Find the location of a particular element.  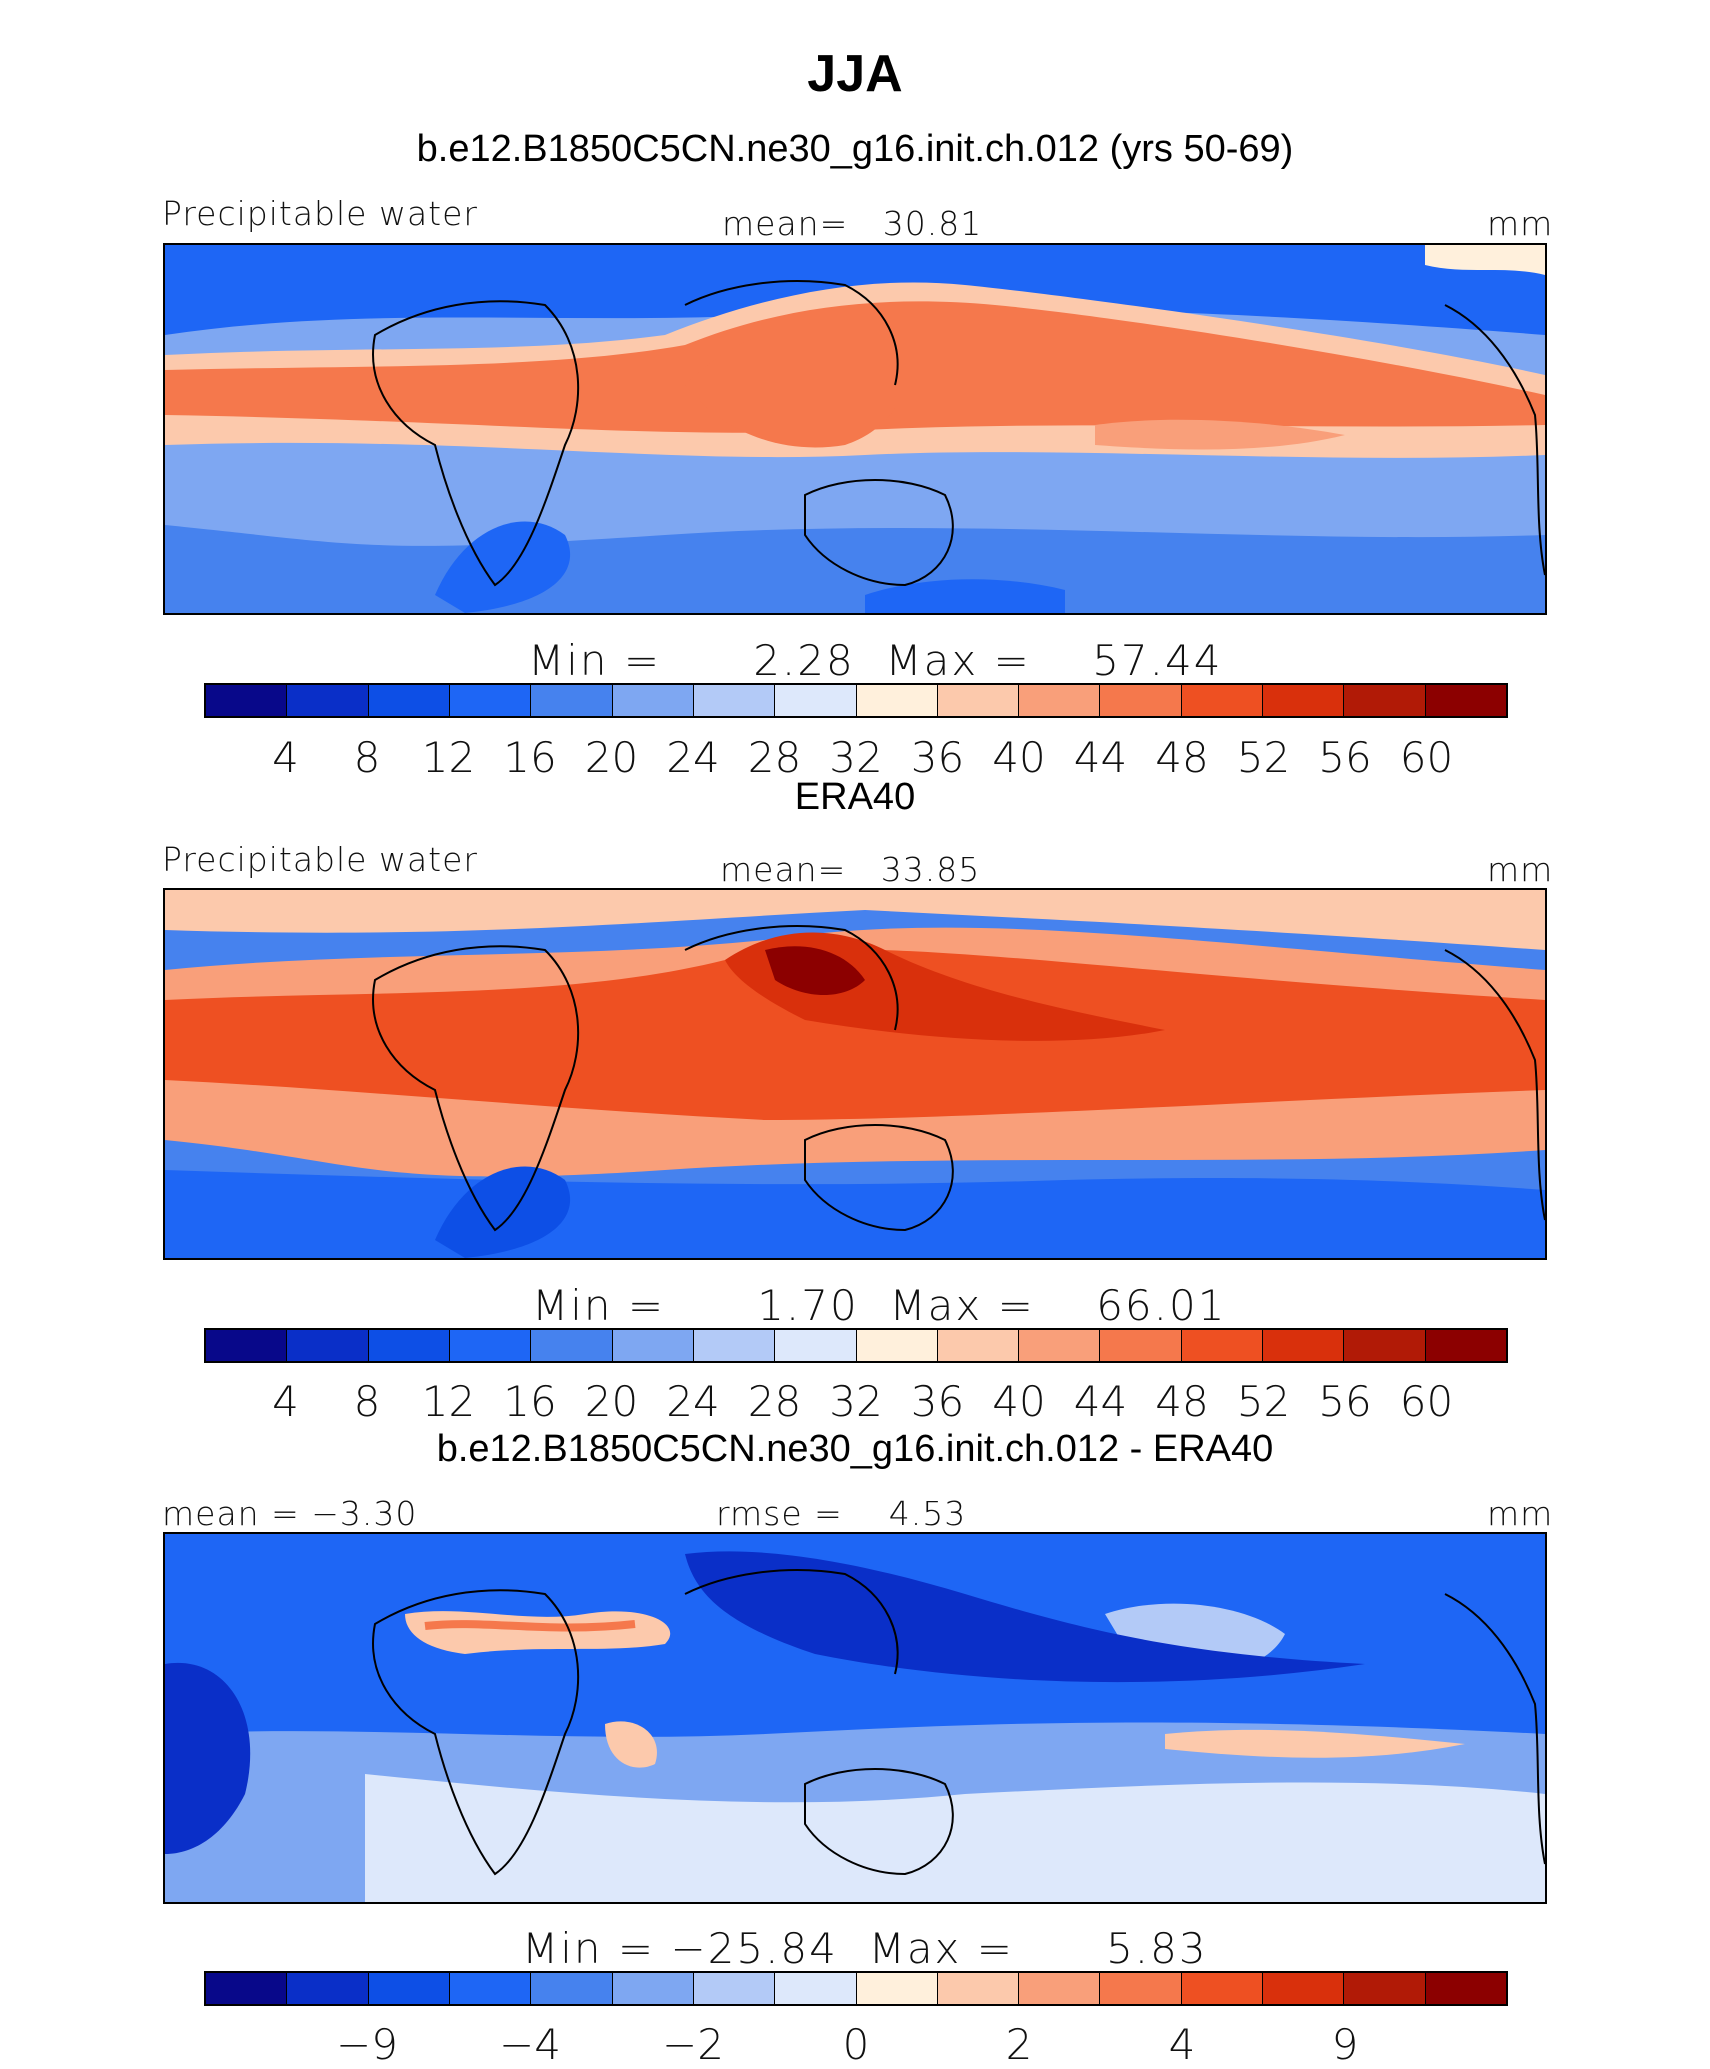

colorbar-tick-label: −4 is located at coordinates (530, 2044).